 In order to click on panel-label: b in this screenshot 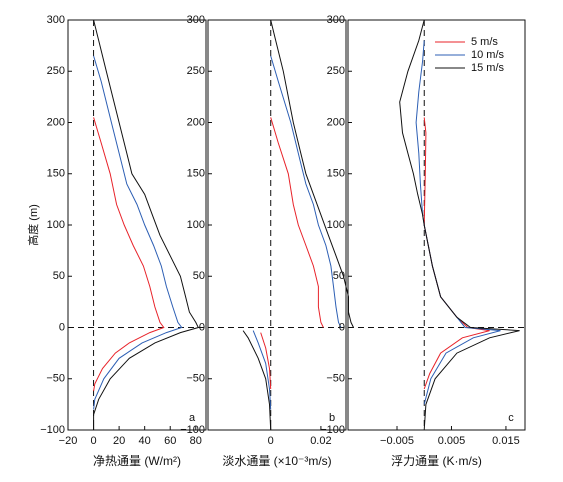, I will do `click(332, 418)`.